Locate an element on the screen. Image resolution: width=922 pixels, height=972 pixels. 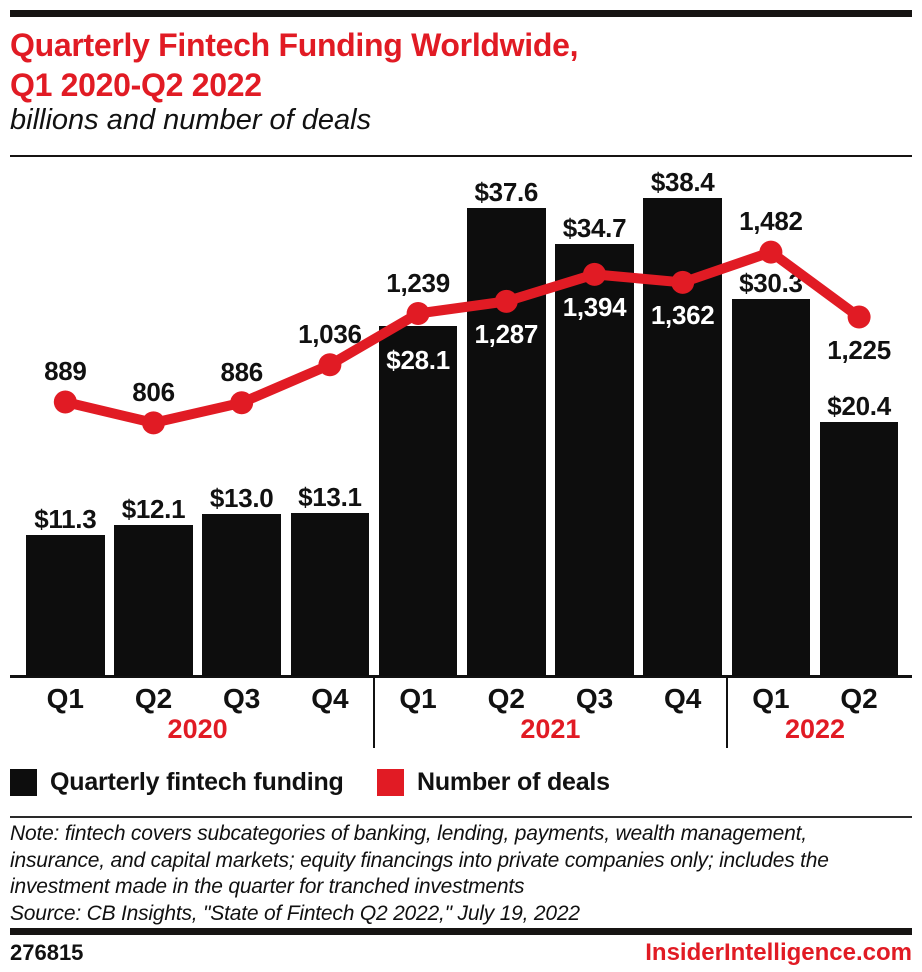
notes-divider is located at coordinates (461, 817).